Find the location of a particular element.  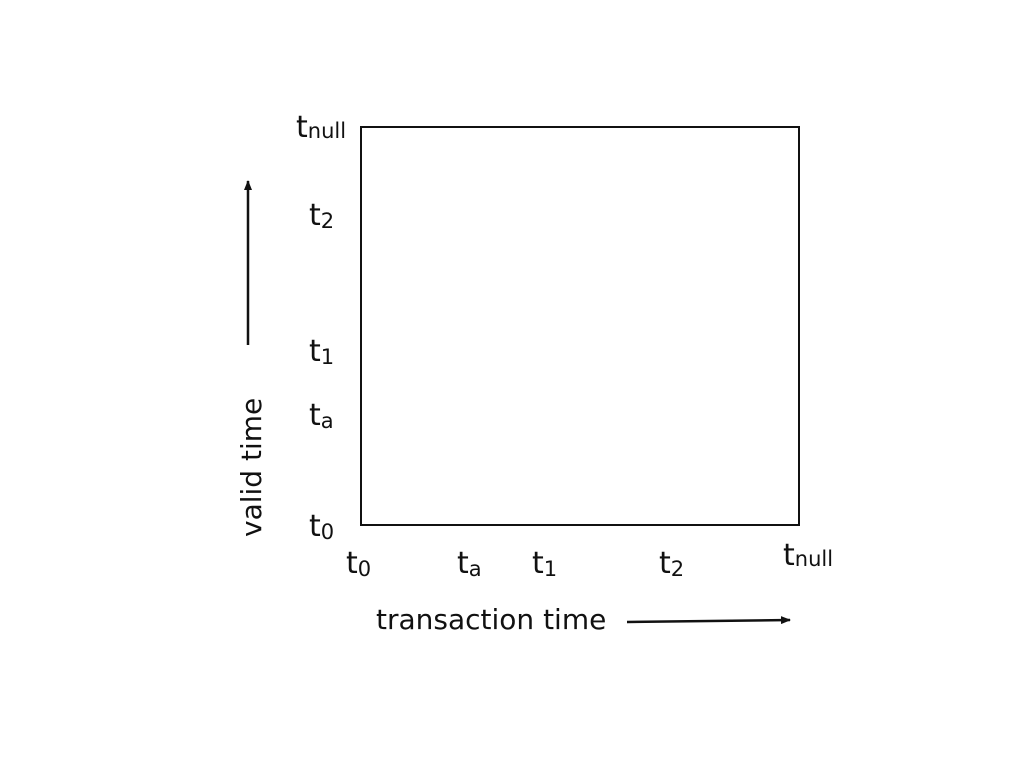

x-tick-ta: ta is located at coordinates (469, 563).